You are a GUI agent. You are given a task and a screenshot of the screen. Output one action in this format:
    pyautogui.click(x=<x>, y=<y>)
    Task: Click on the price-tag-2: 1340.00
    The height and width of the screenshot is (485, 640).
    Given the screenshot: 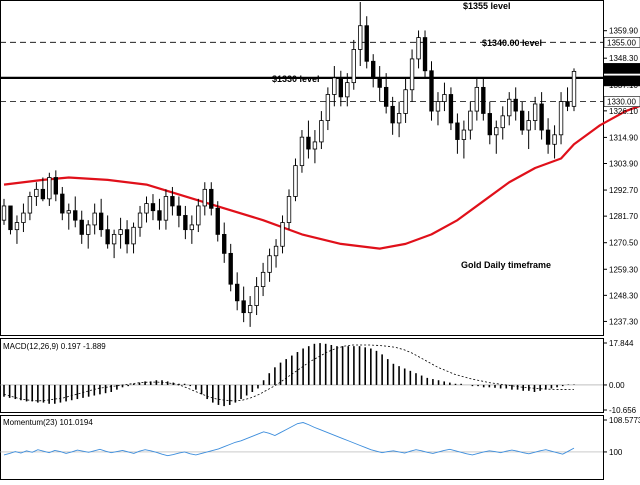 What is the action you would take?
    pyautogui.click(x=621, y=81)
    